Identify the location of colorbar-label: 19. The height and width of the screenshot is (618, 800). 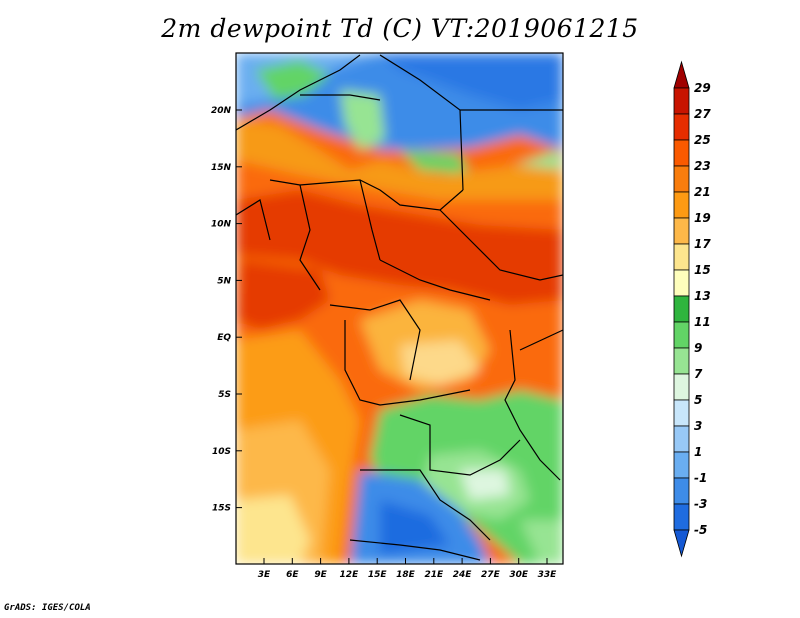
(702, 218).